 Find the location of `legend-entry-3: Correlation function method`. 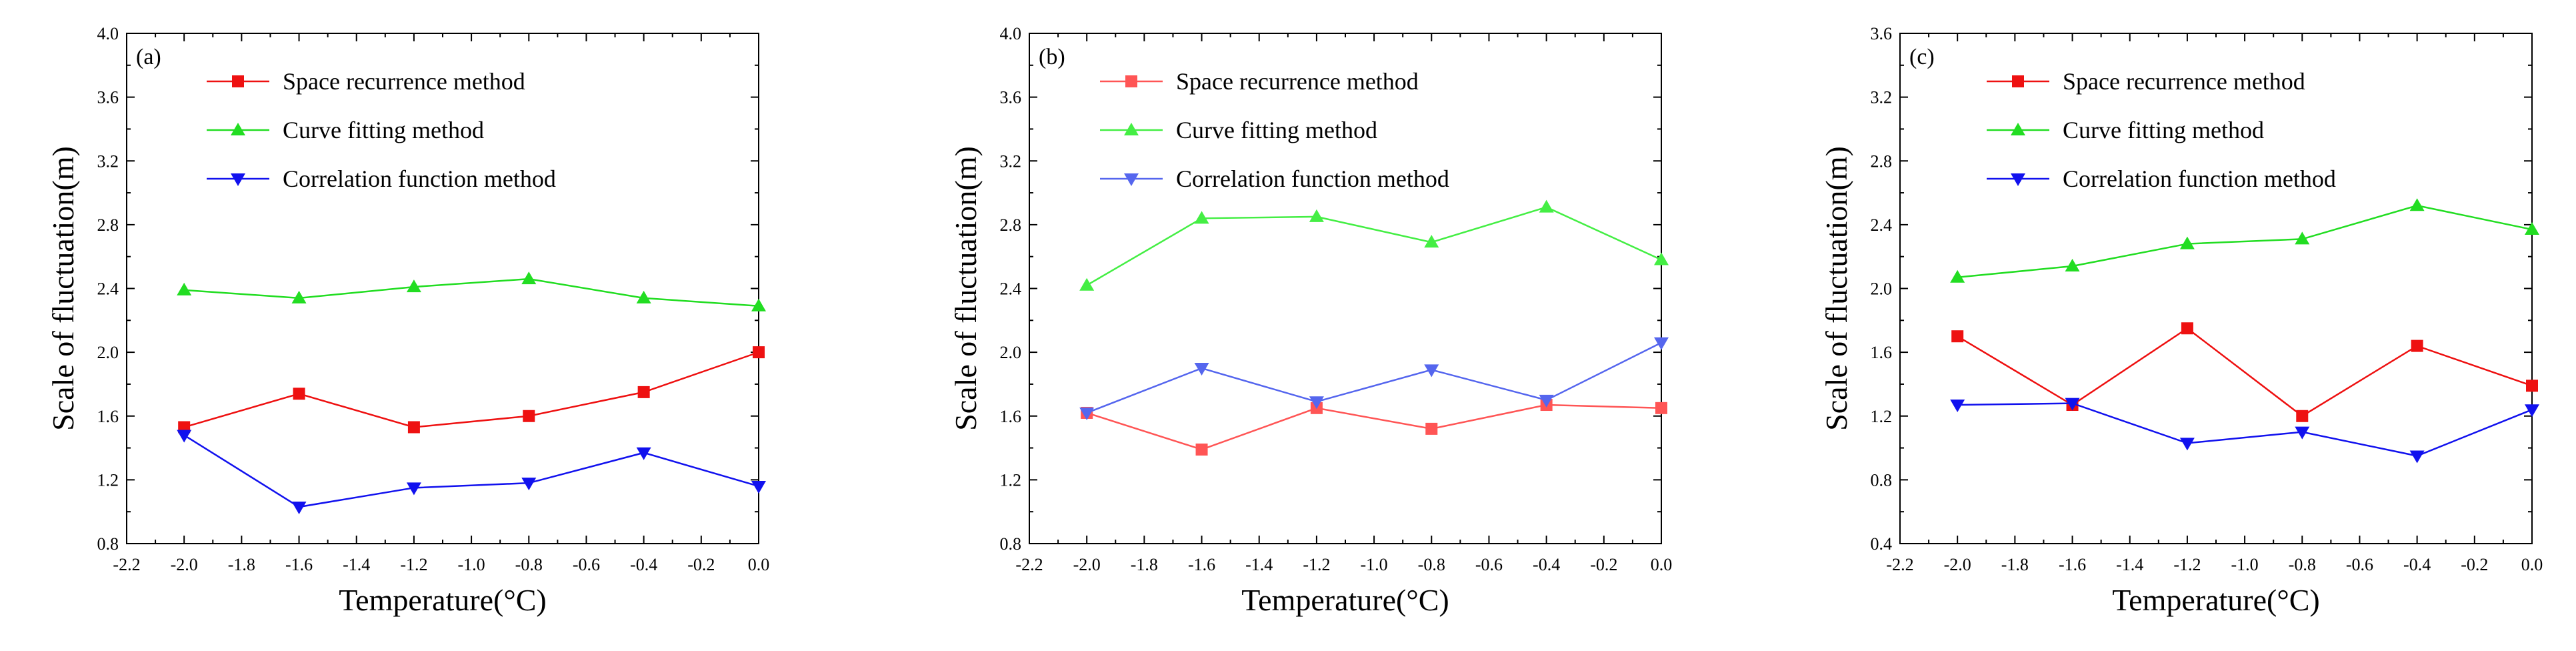

legend-entry-3: Correlation function method is located at coordinates (2161, 179).